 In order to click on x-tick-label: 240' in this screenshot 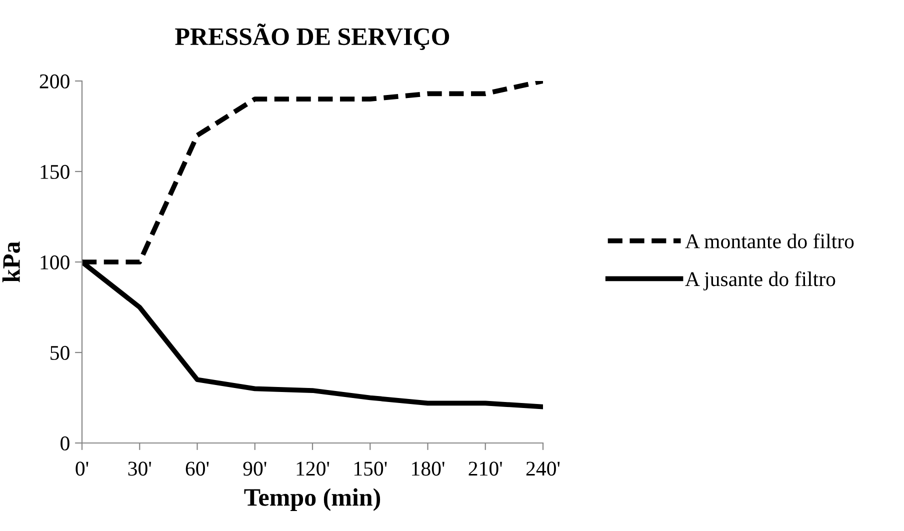, I will do `click(543, 469)`.